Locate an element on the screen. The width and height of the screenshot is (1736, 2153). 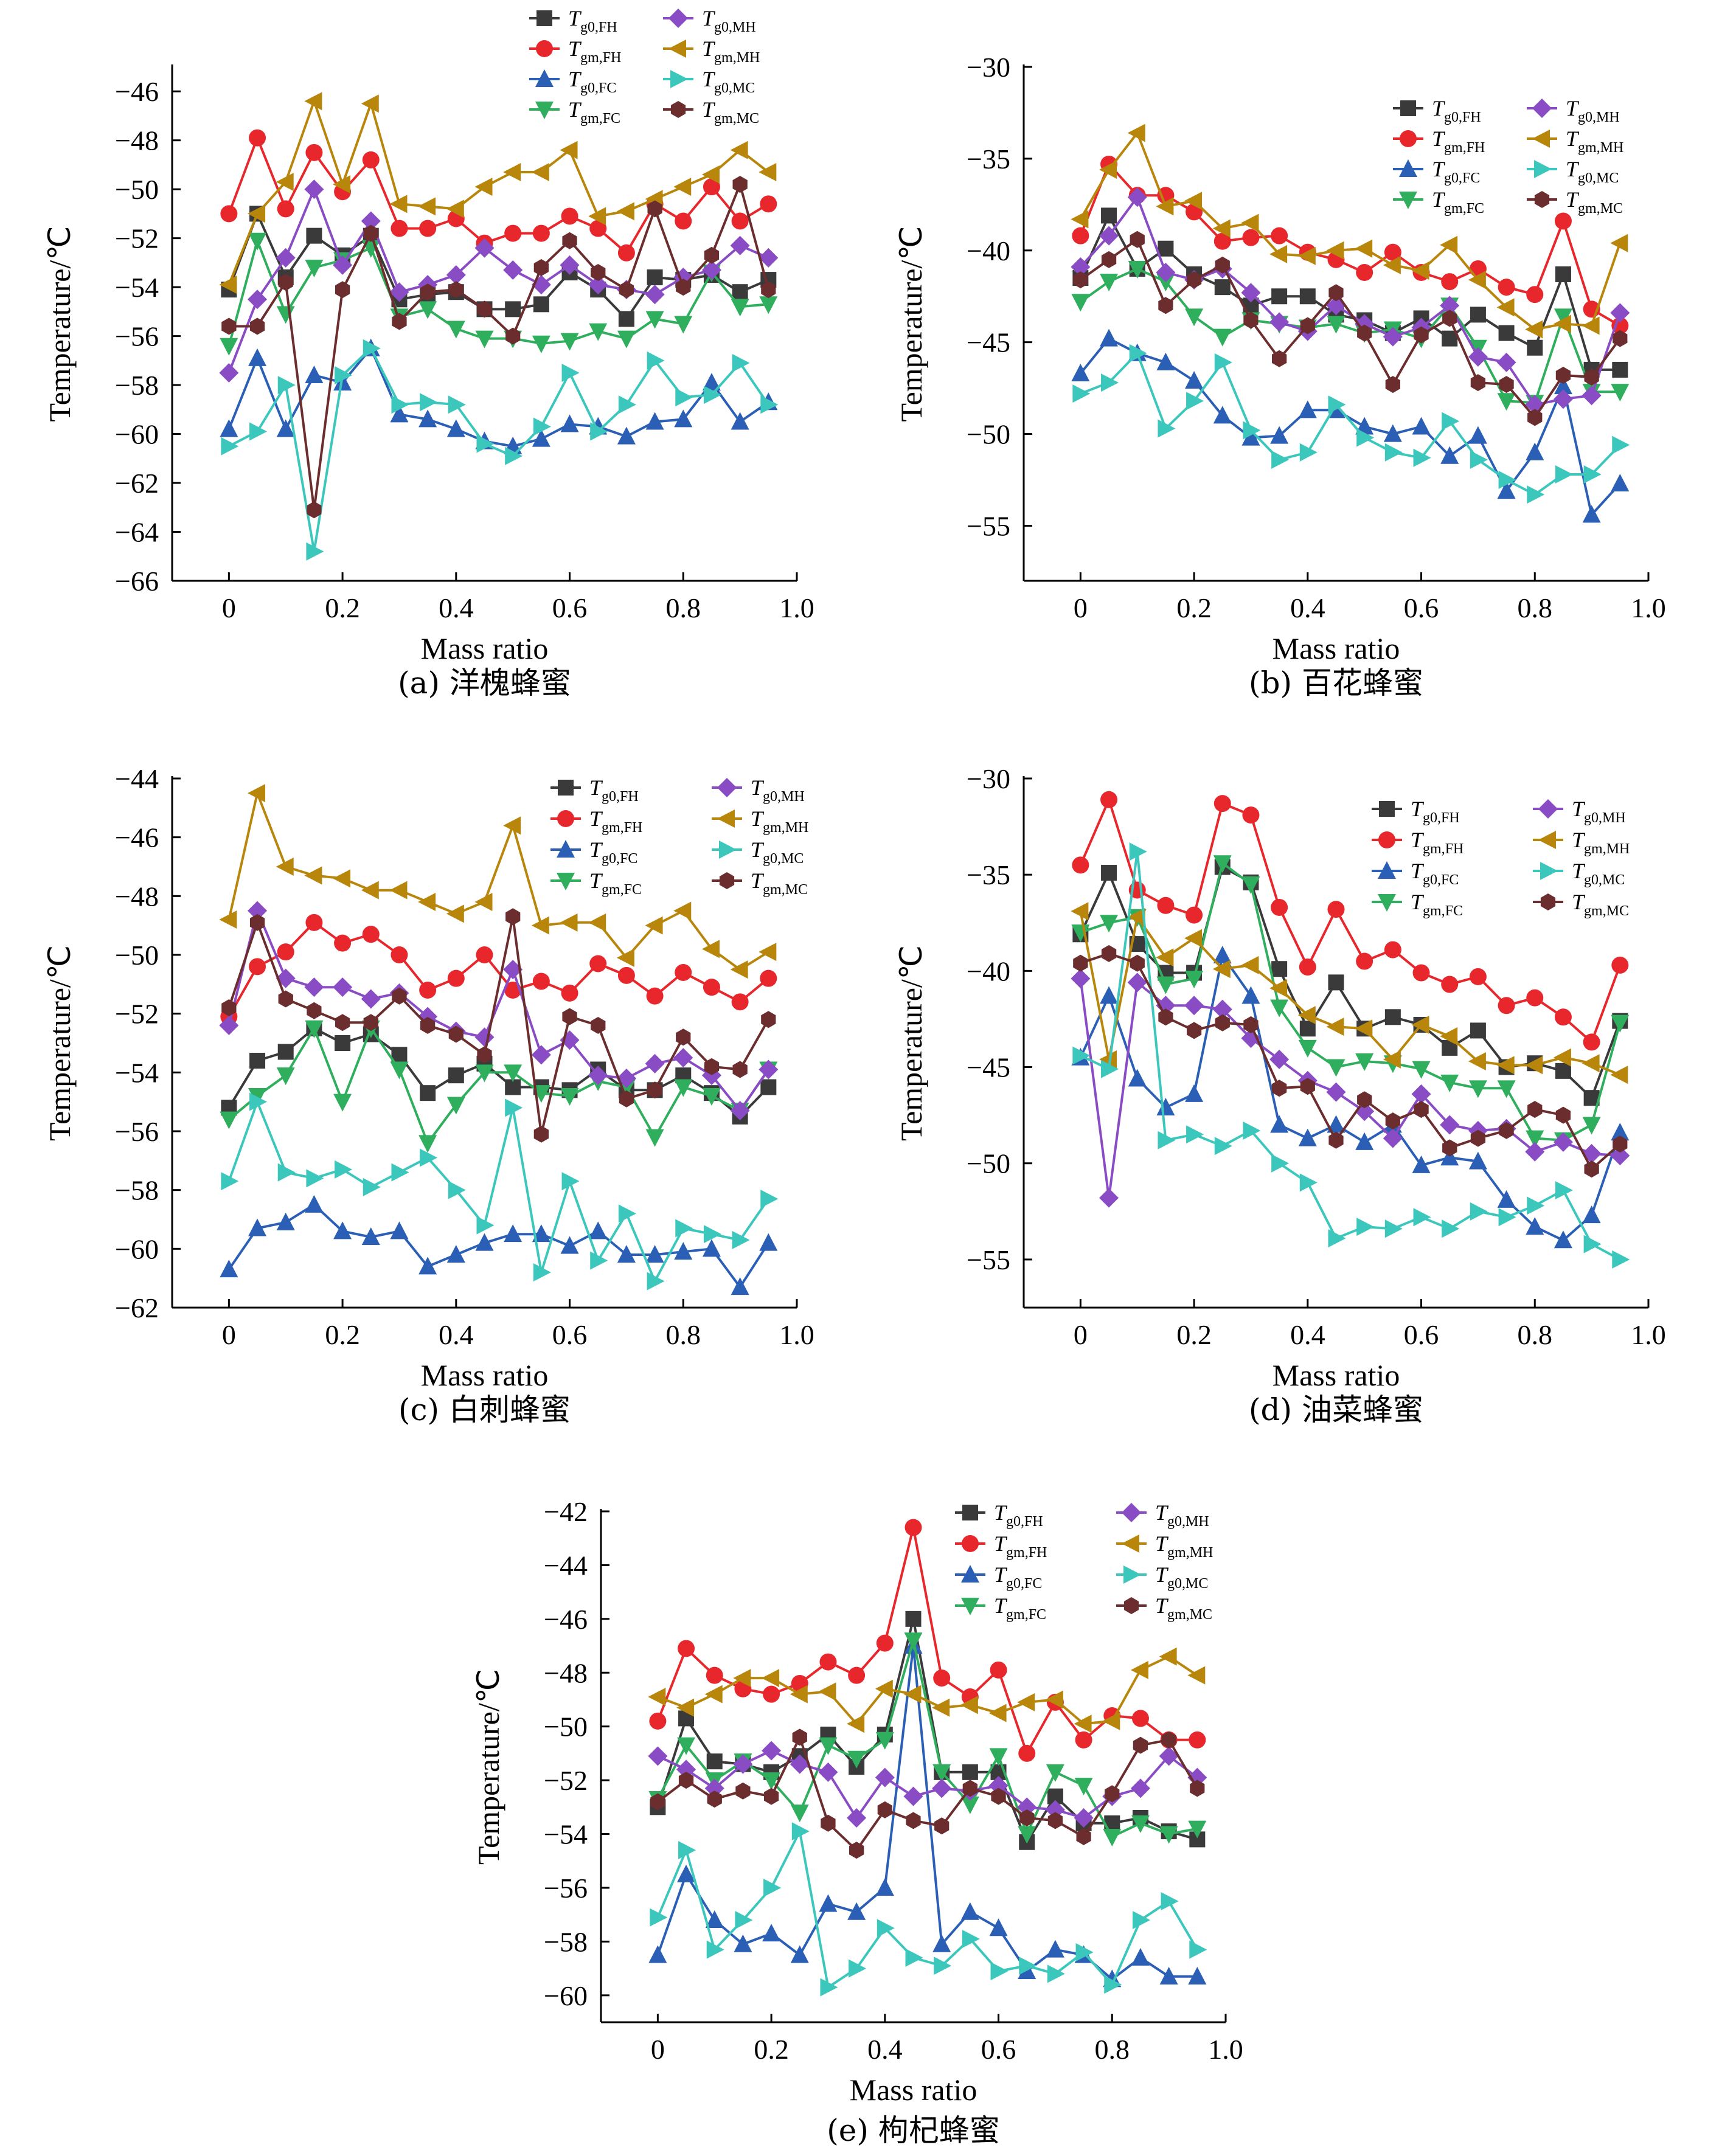
y-tick-label: −64 is located at coordinates (137, 532).